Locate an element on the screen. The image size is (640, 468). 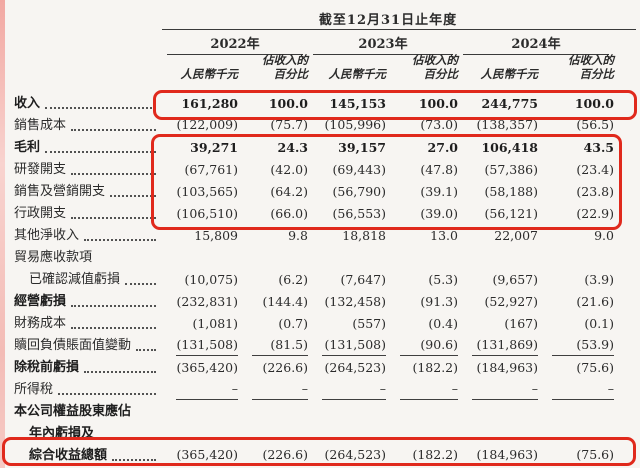
cell-amount-2022: (131,508) is located at coordinates (207, 346).